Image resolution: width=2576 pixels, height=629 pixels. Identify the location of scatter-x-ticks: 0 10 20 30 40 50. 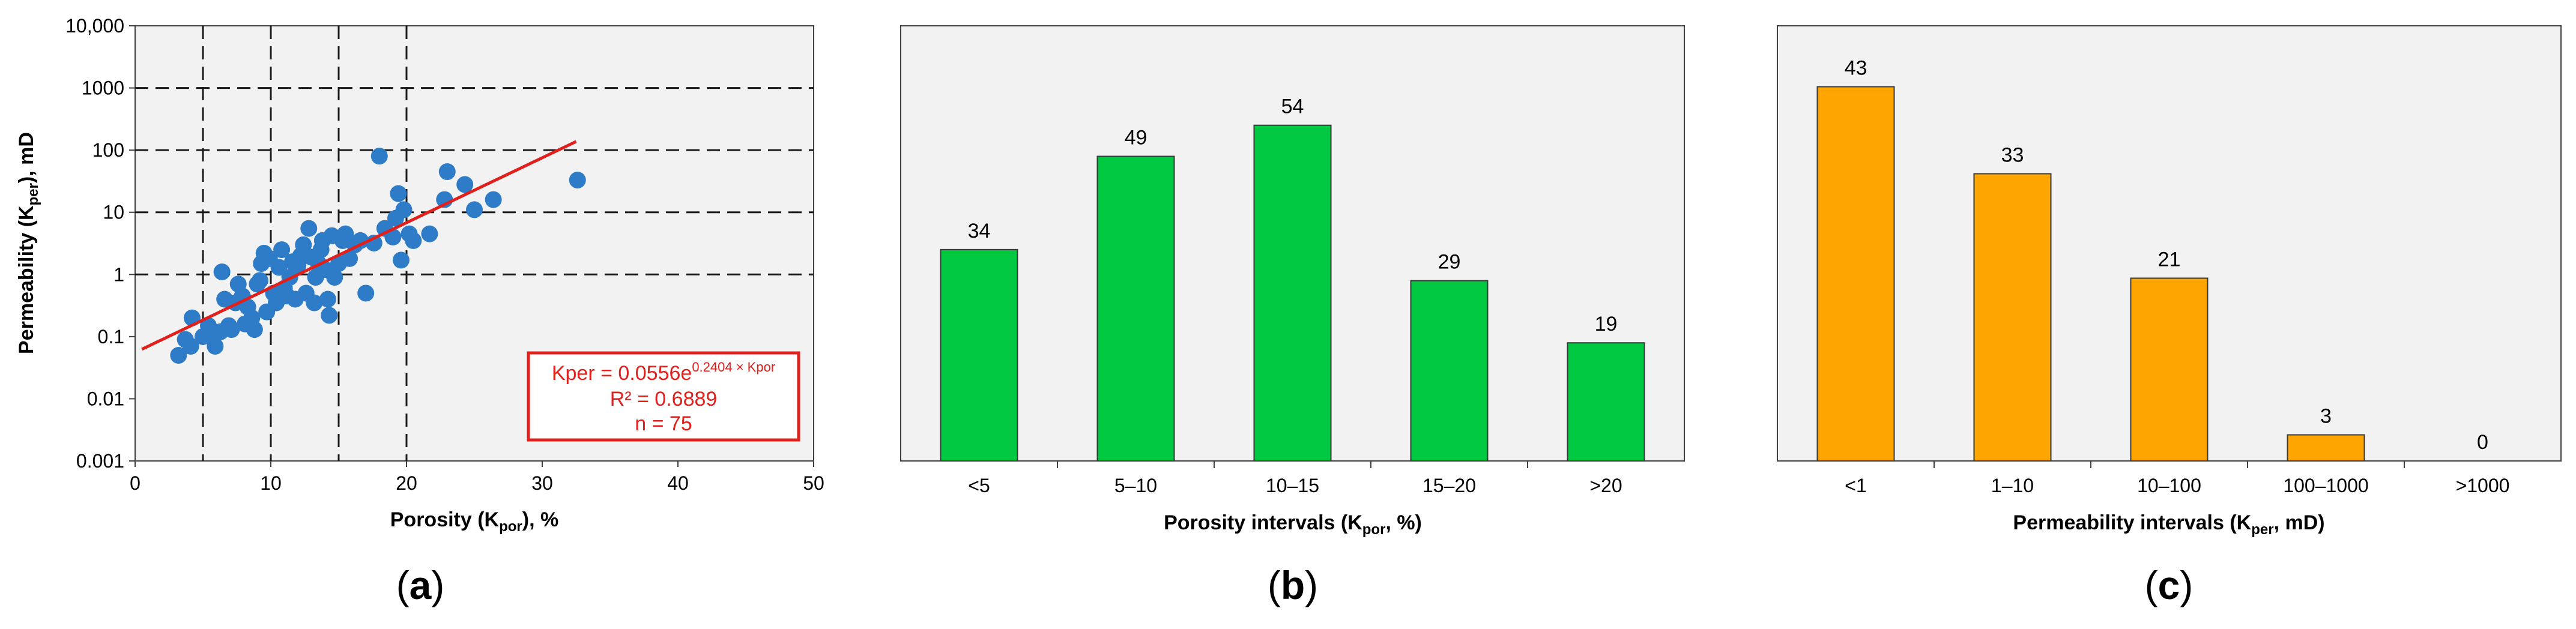
(477, 477).